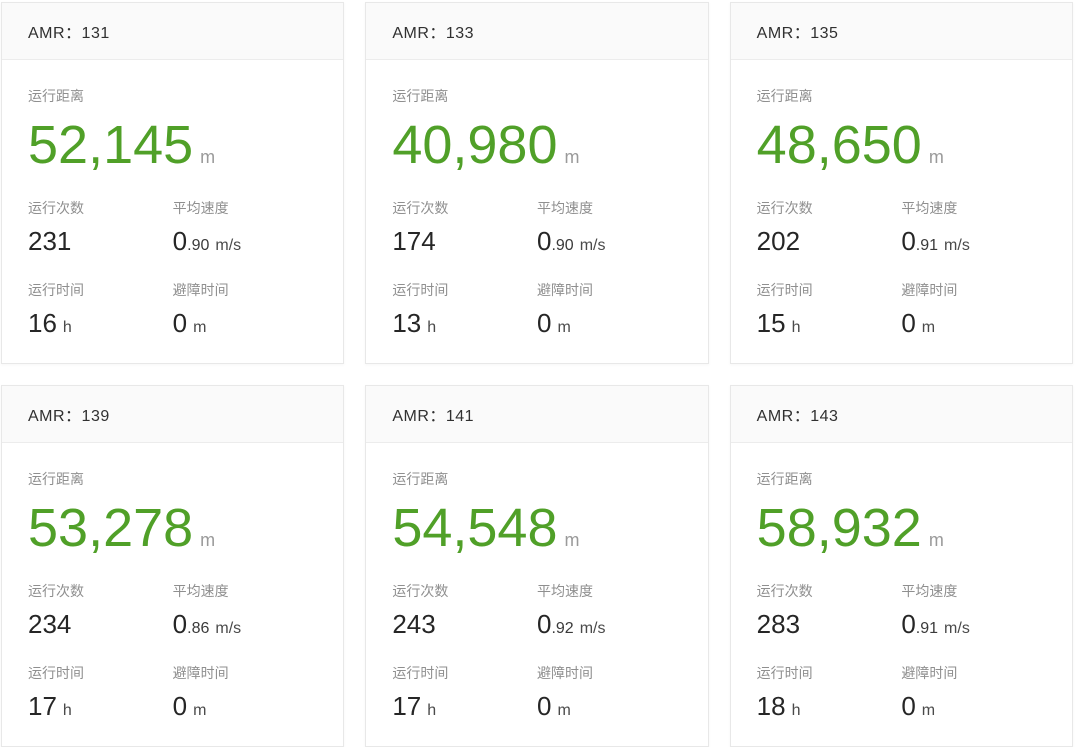 The image size is (1080, 747). I want to click on distance-value-row: 53,278 m, so click(172, 528).